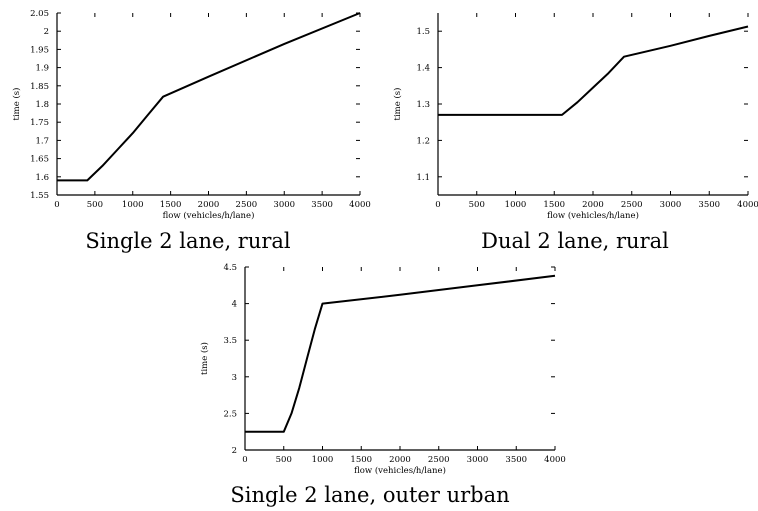  What do you see at coordinates (423, 141) in the screenshot?
I see `chart-2-y-tick-label: 1.2` at bounding box center [423, 141].